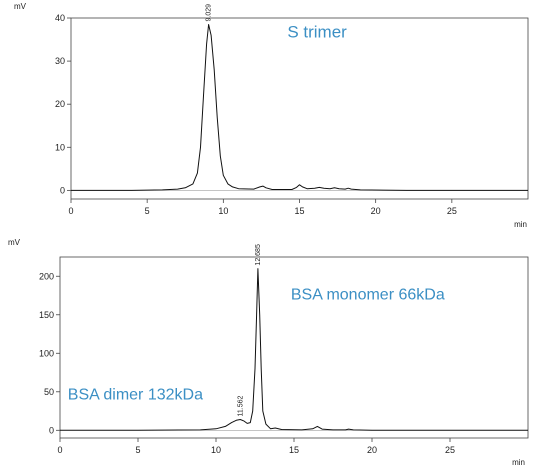  What do you see at coordinates (46, 353) in the screenshot?
I see `y-tick-label: 100` at bounding box center [46, 353].